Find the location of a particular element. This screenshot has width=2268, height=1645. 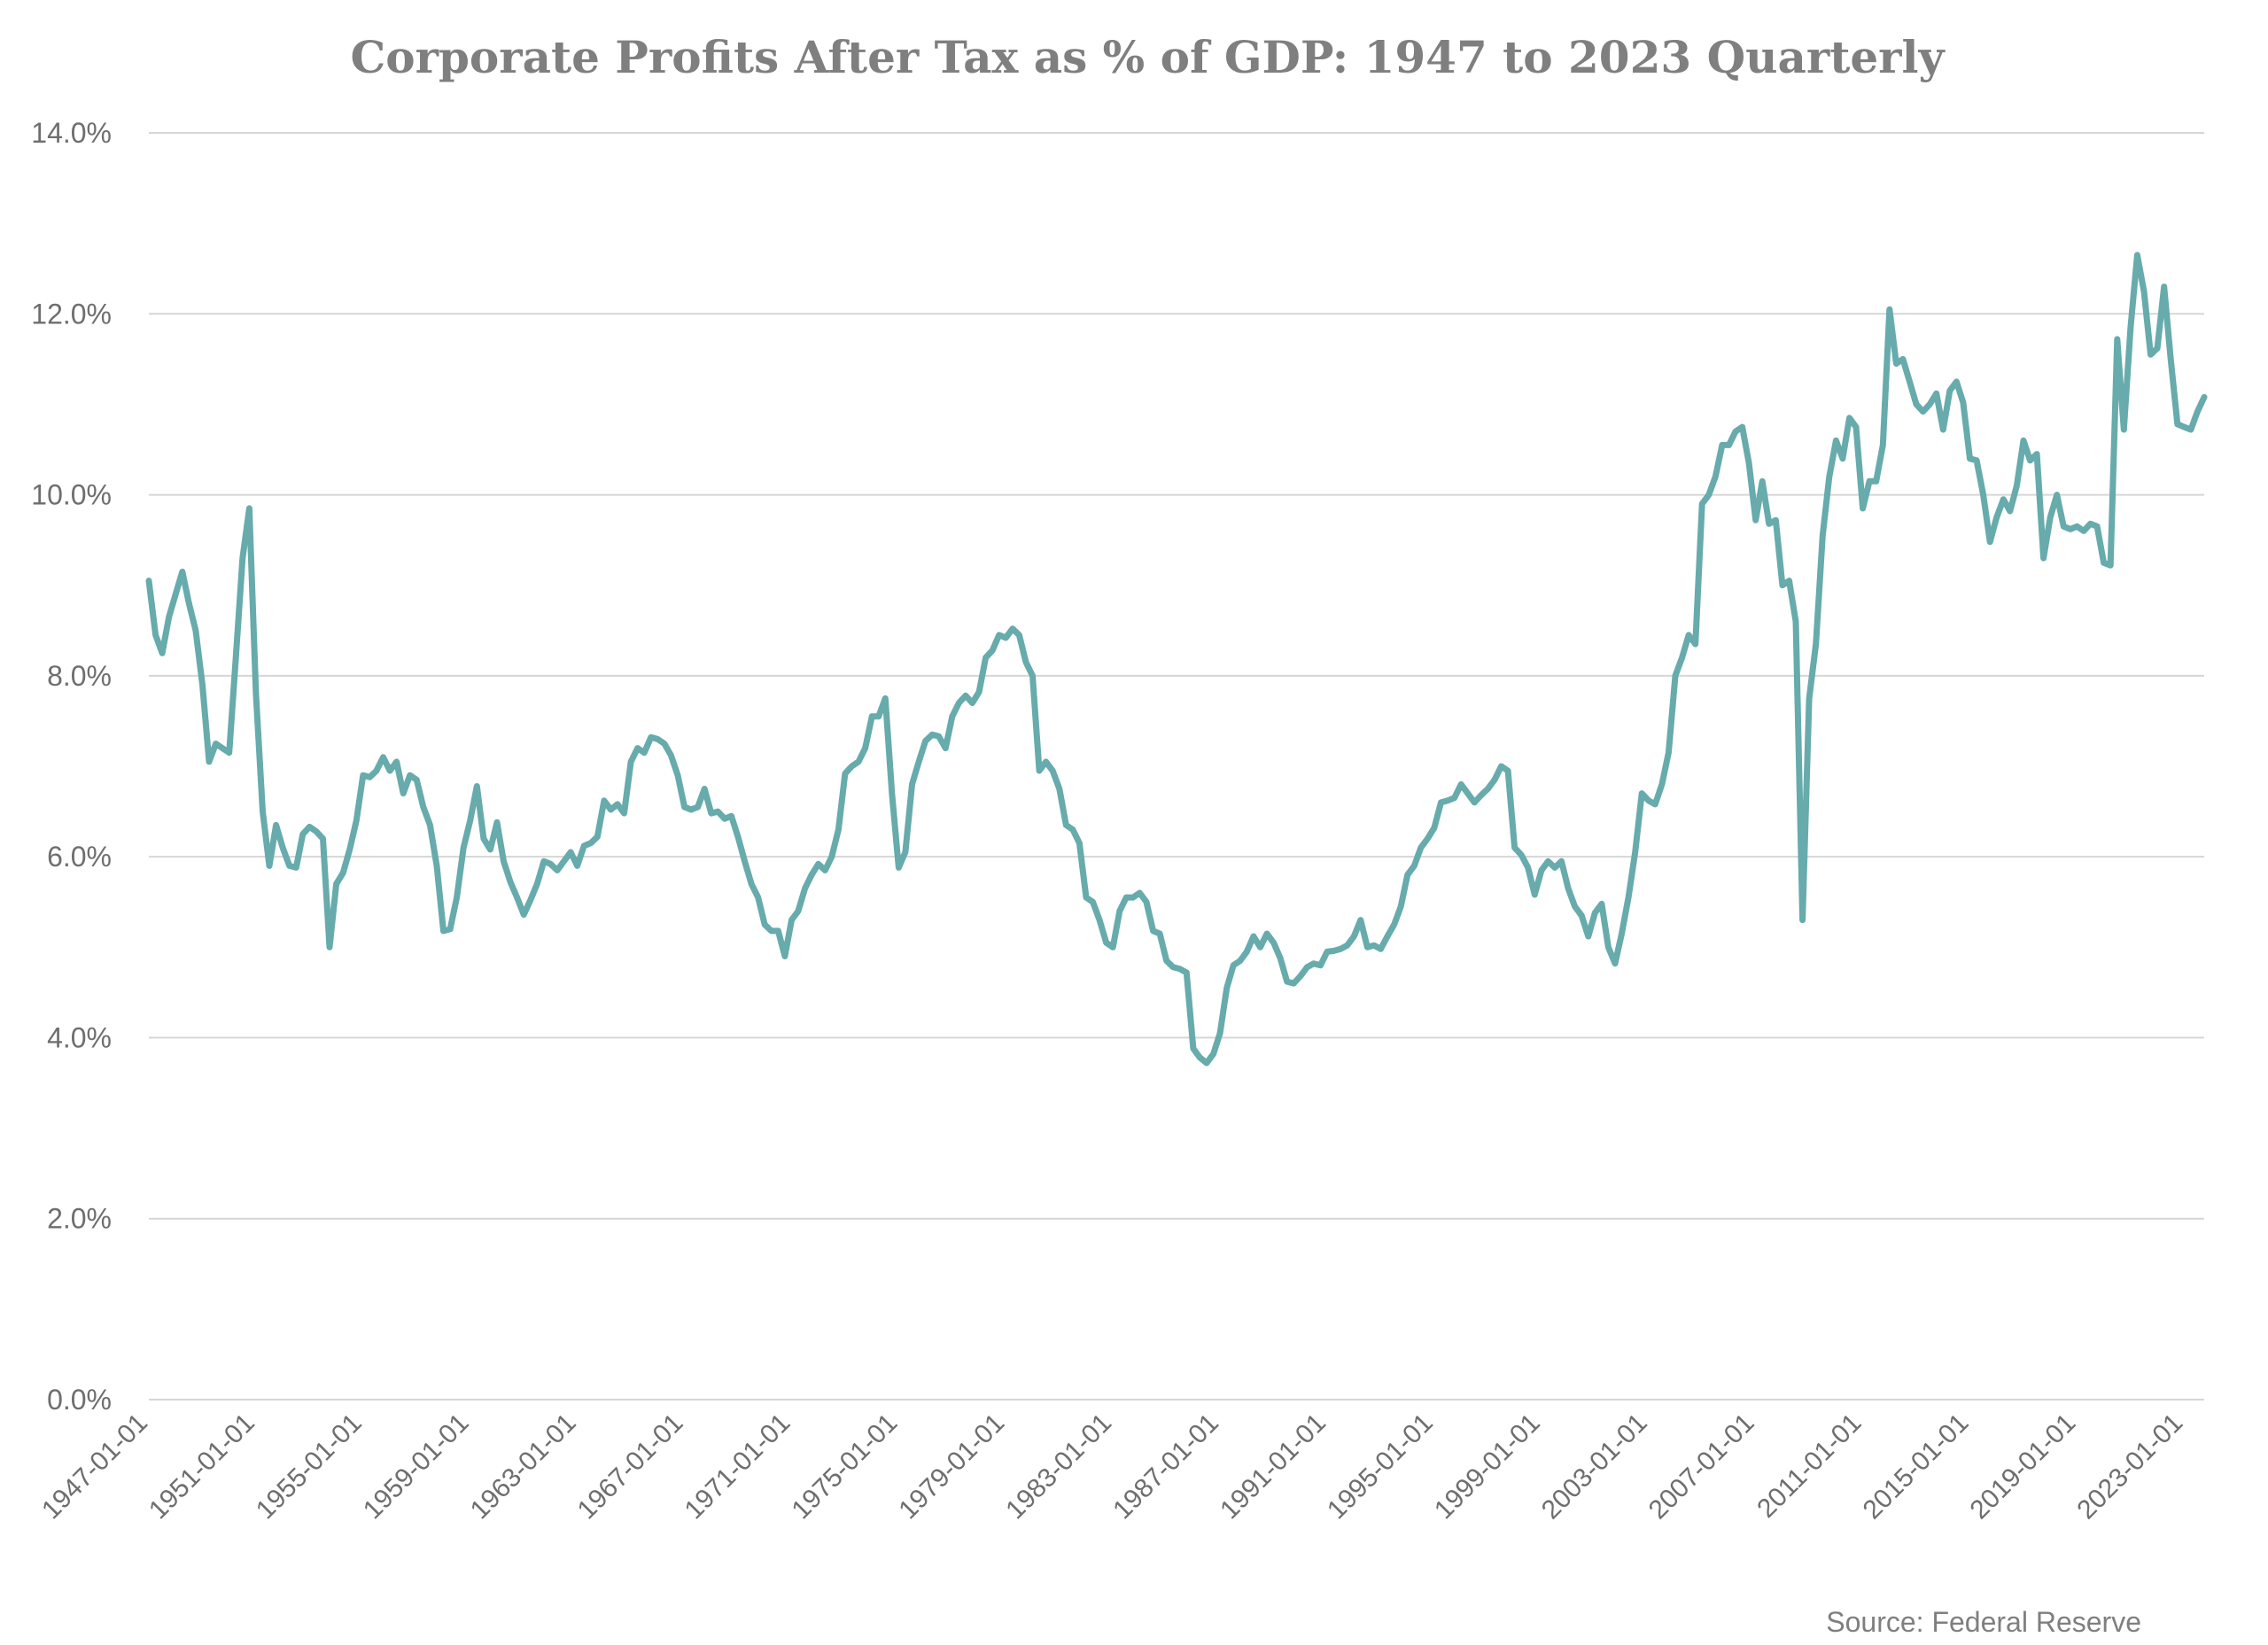

y-tick-label: 4.0% is located at coordinates (79, 1037).